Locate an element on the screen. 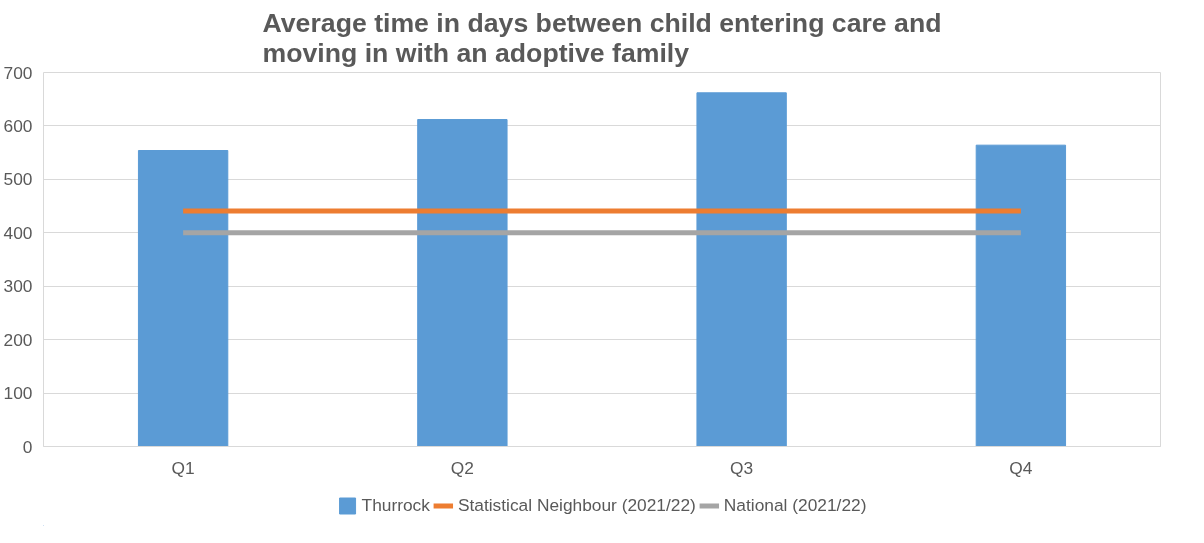 The width and height of the screenshot is (1204, 543). chart-title: Average time in days between child entering care and moving in with an adoptive family is located at coordinates (602, 37).